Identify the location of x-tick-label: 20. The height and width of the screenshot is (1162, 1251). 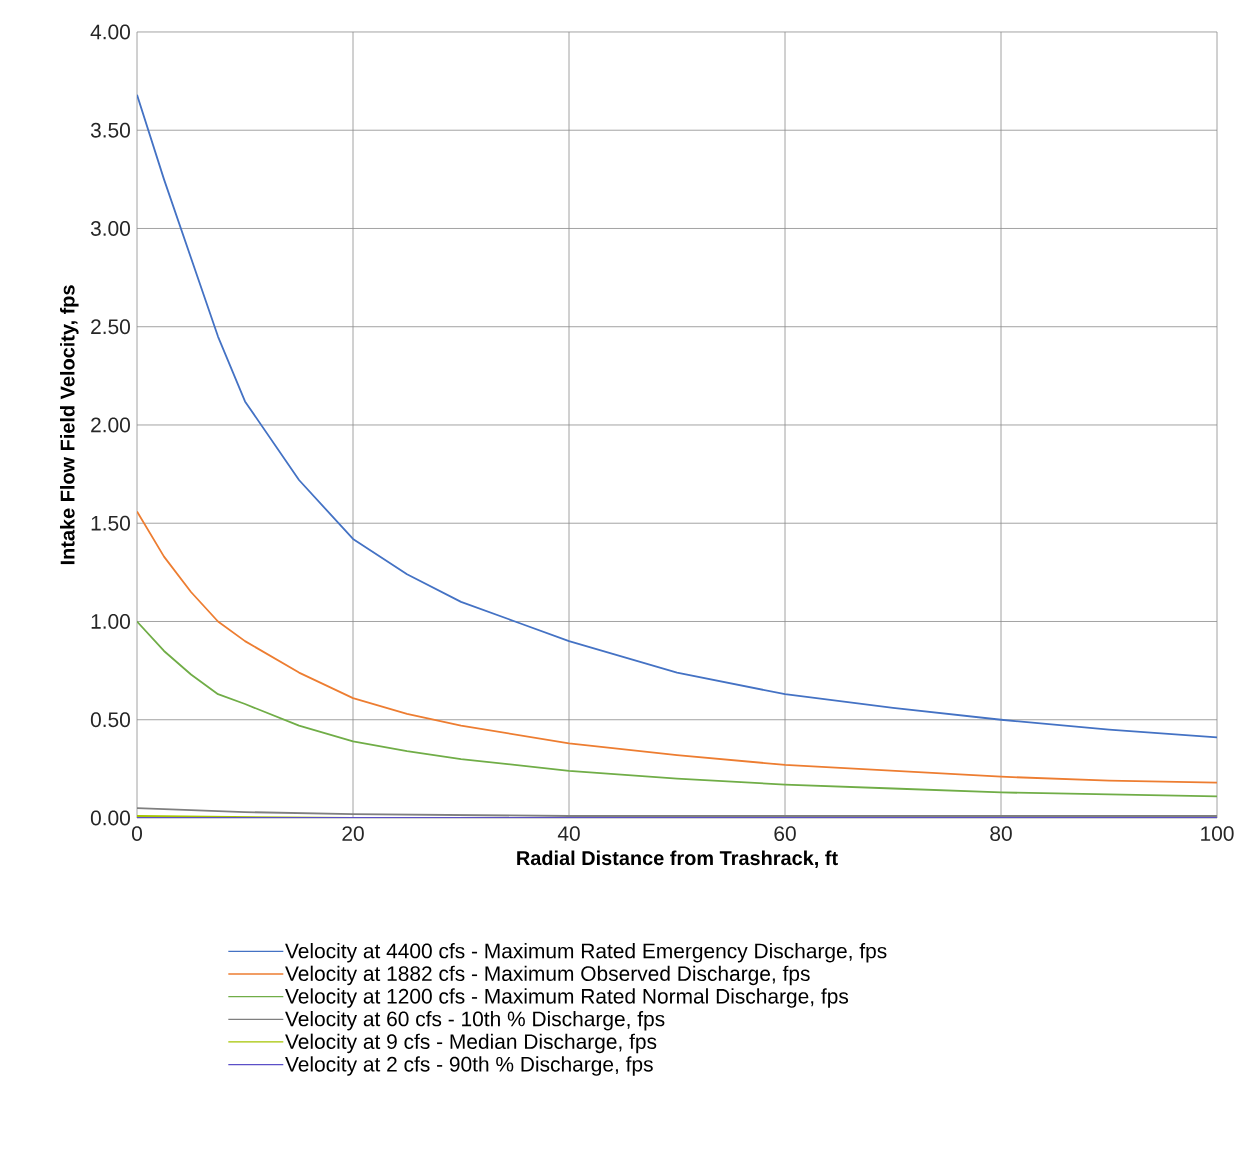
(353, 833).